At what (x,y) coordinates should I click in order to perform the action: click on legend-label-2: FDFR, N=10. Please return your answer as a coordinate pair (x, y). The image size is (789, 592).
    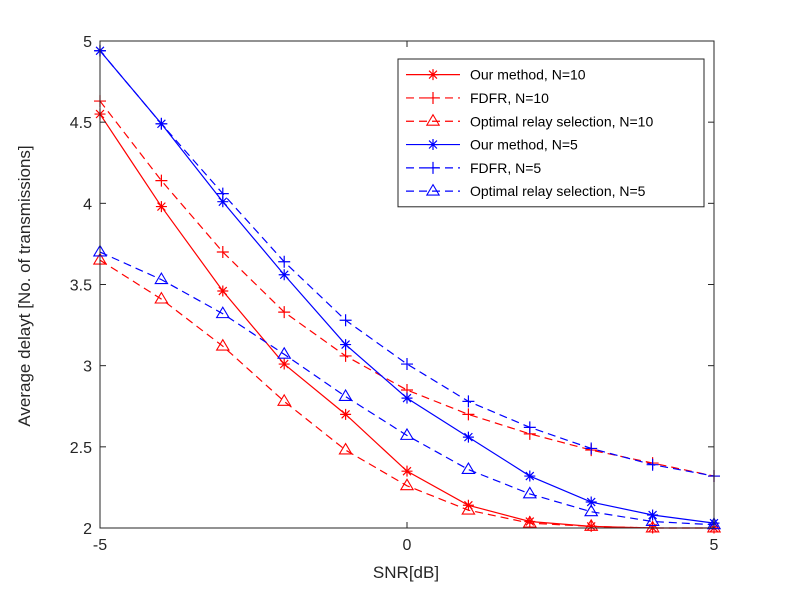
    Looking at the image, I should click on (509, 98).